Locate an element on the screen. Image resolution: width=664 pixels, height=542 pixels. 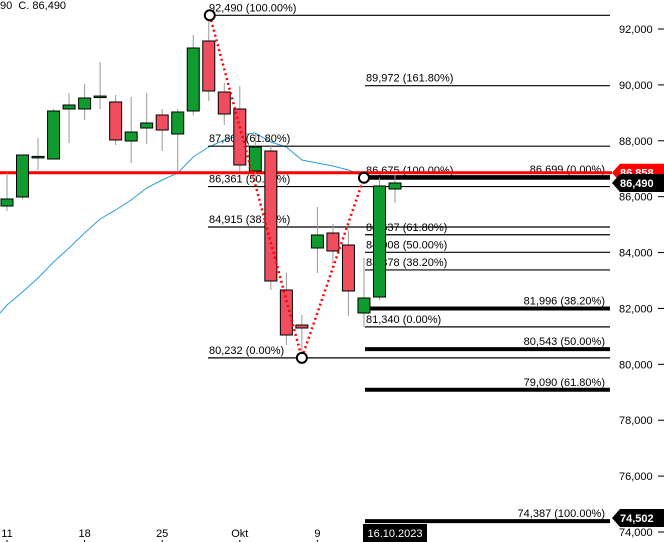
fib-level-label: 87,807 (61.80%) is located at coordinates (249, 139).